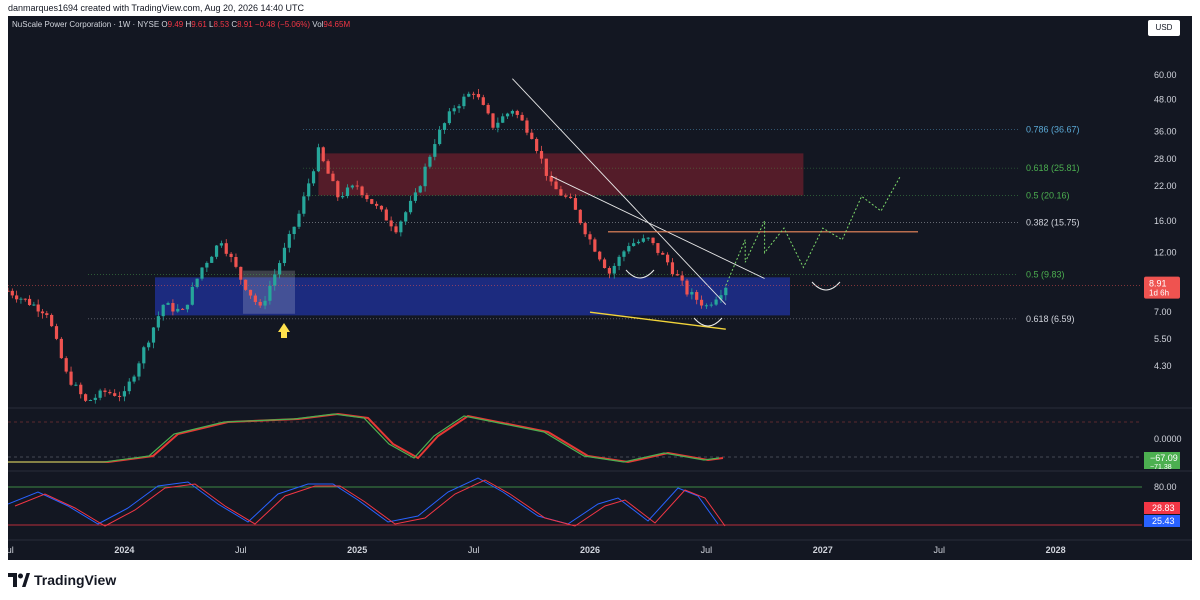 This screenshot has height=600, width=1200. What do you see at coordinates (472, 296) in the screenshot?
I see `support-zone` at bounding box center [472, 296].